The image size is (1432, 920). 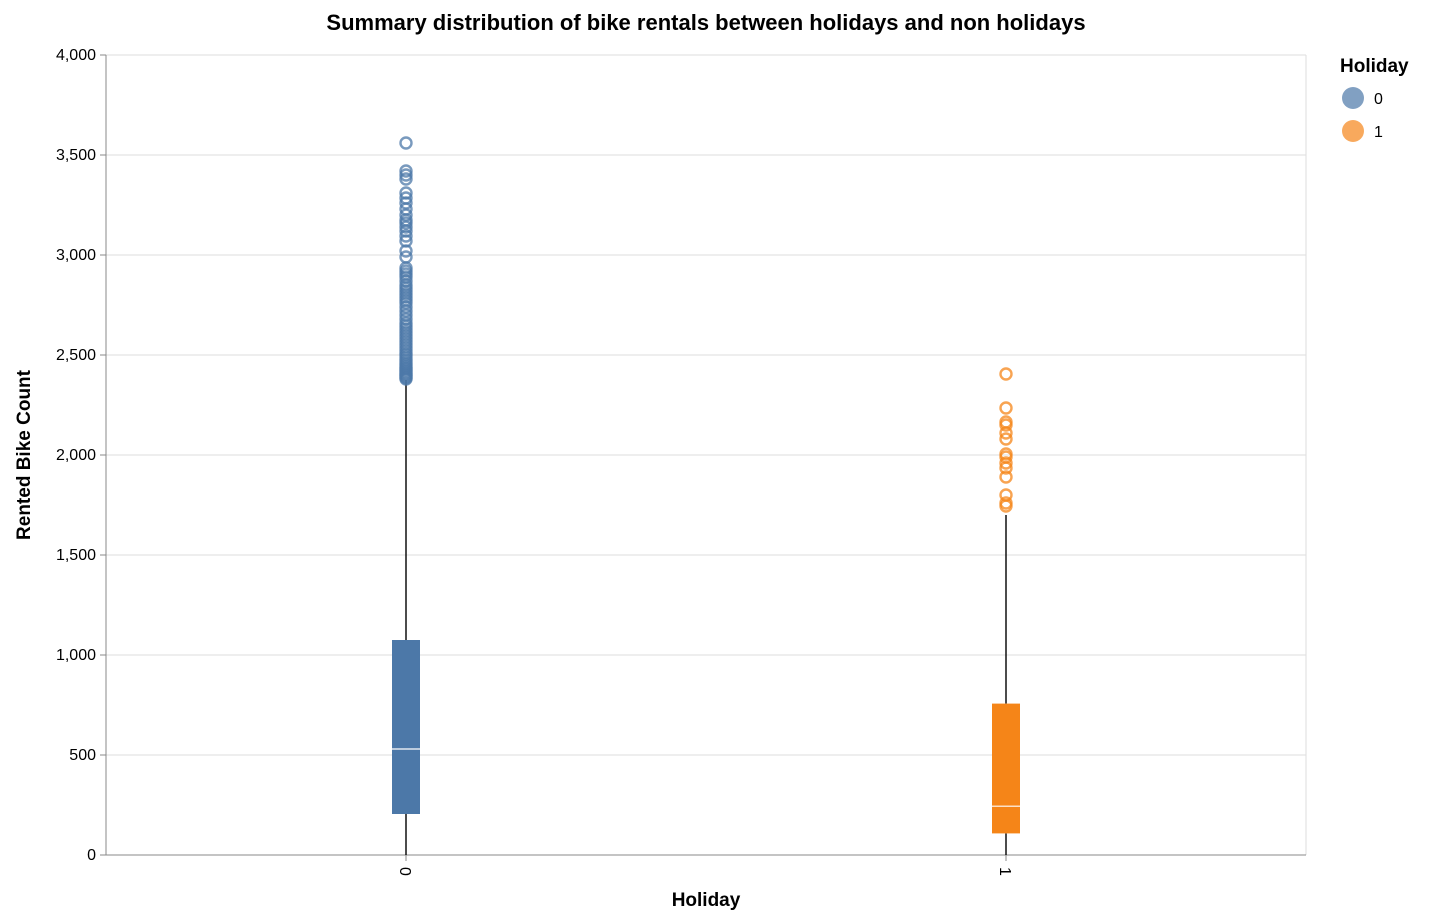 I want to click on y-tick-label: 3,500, so click(x=76, y=155).